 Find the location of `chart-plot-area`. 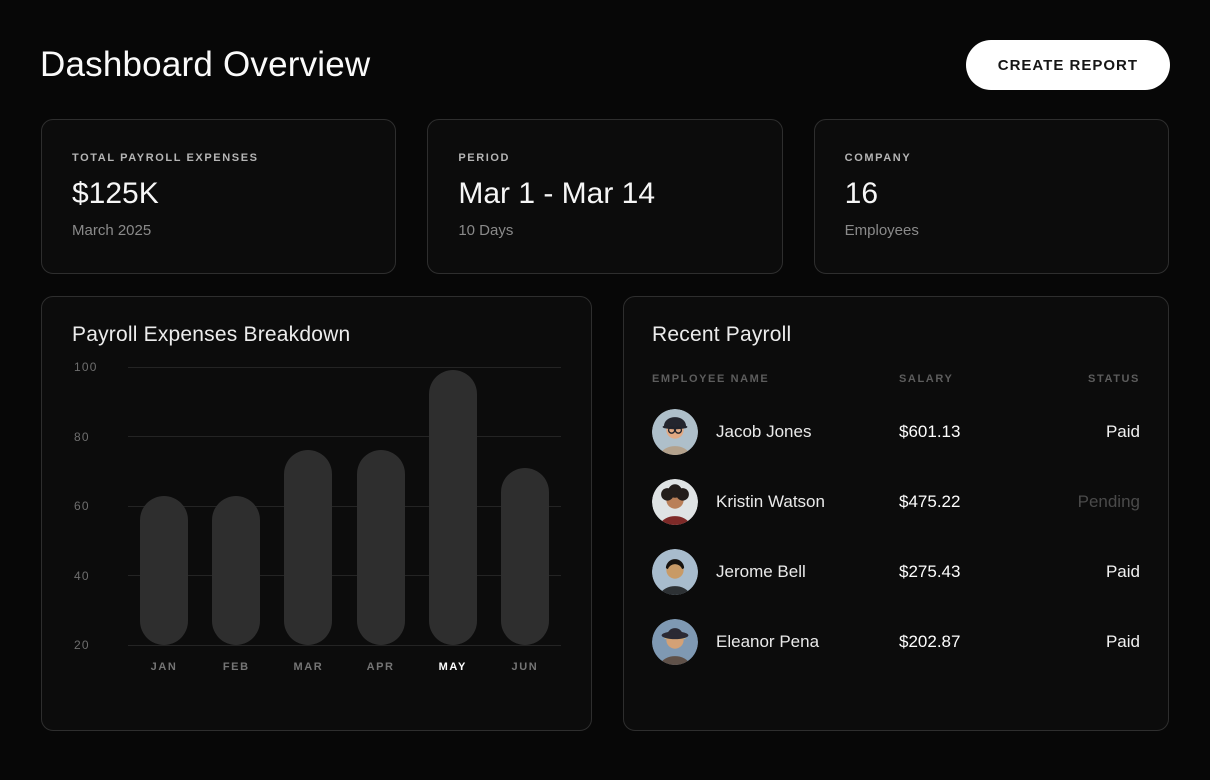

chart-plot-area is located at coordinates (344, 506).